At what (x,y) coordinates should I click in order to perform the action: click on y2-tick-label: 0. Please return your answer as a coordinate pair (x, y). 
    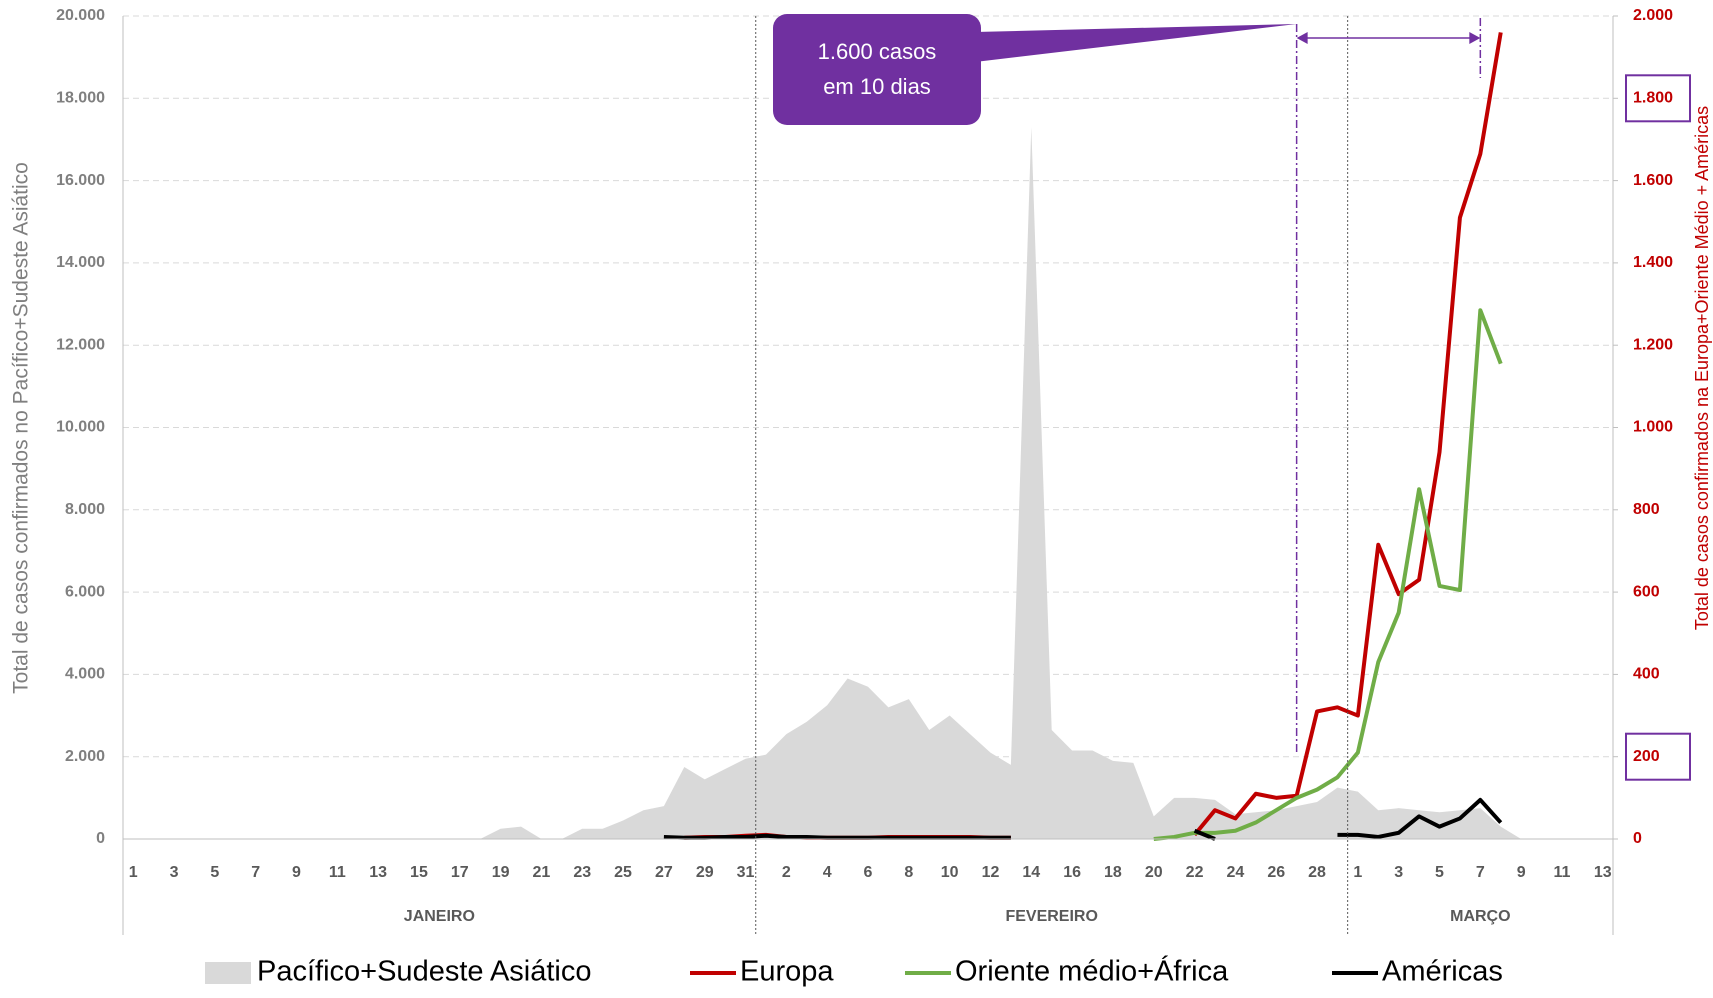
    Looking at the image, I should click on (1637, 838).